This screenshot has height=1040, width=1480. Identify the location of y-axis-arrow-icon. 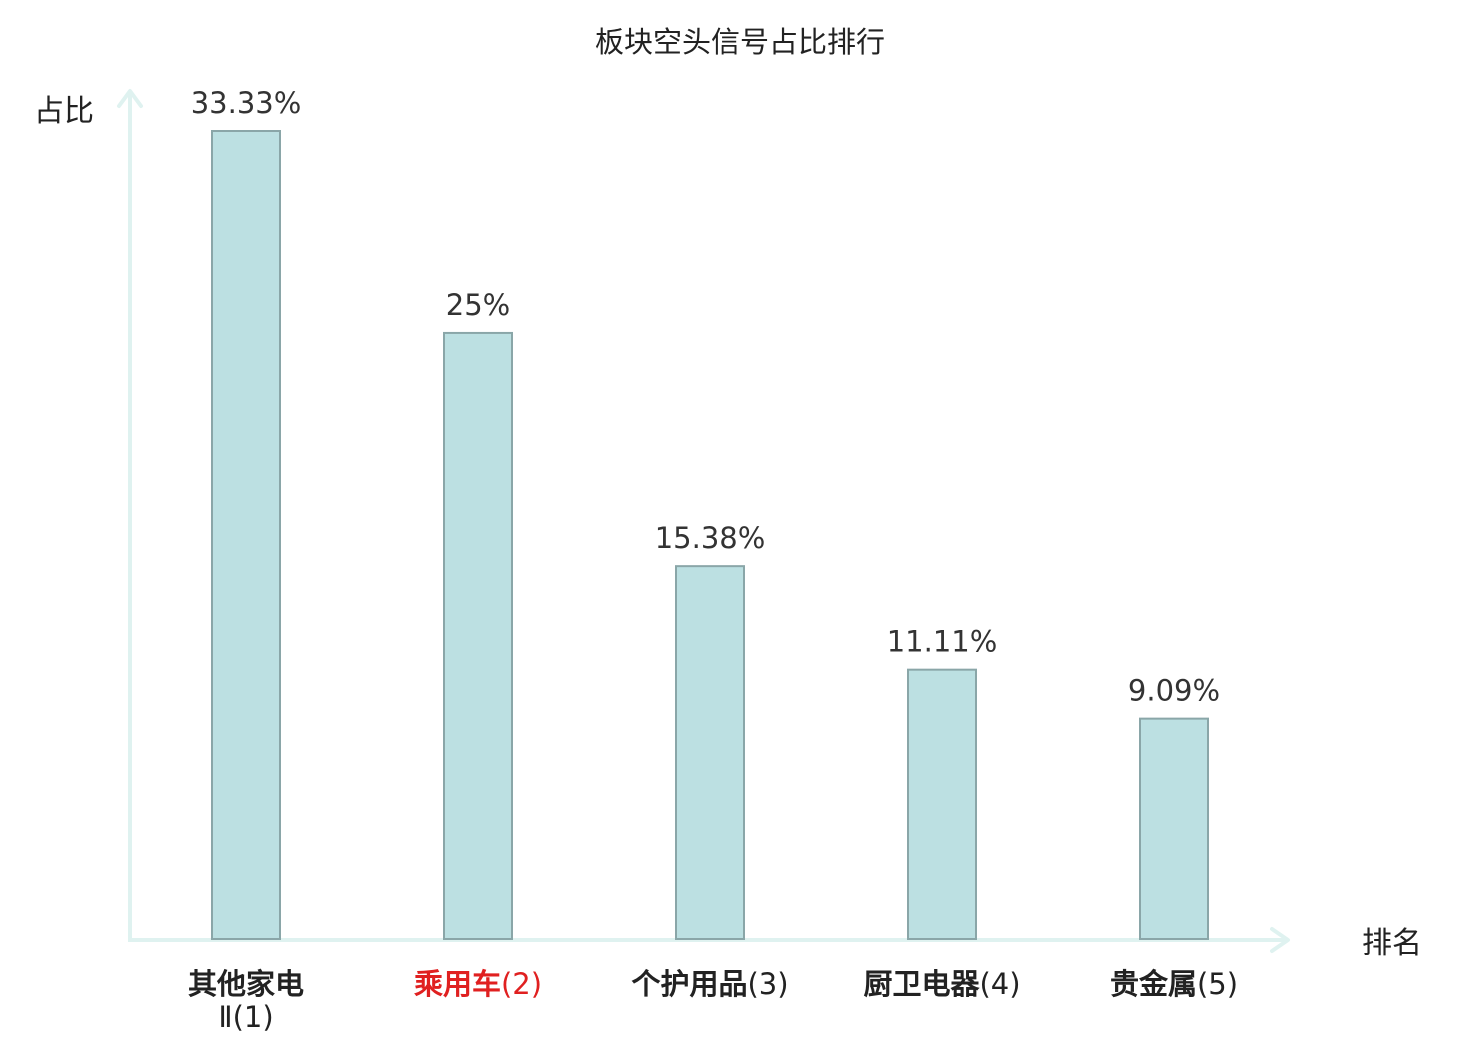
(130, 98).